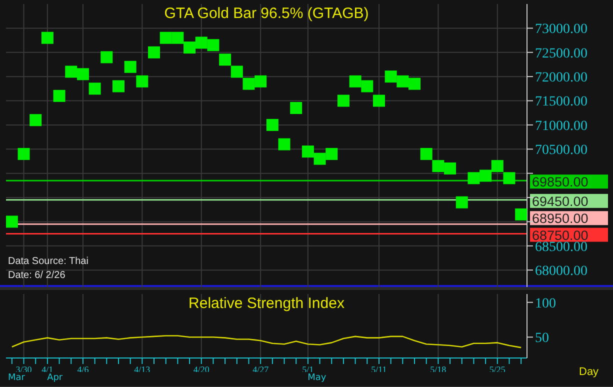 The width and height of the screenshot is (613, 387). I want to click on x-axis-title: Day, so click(589, 372).